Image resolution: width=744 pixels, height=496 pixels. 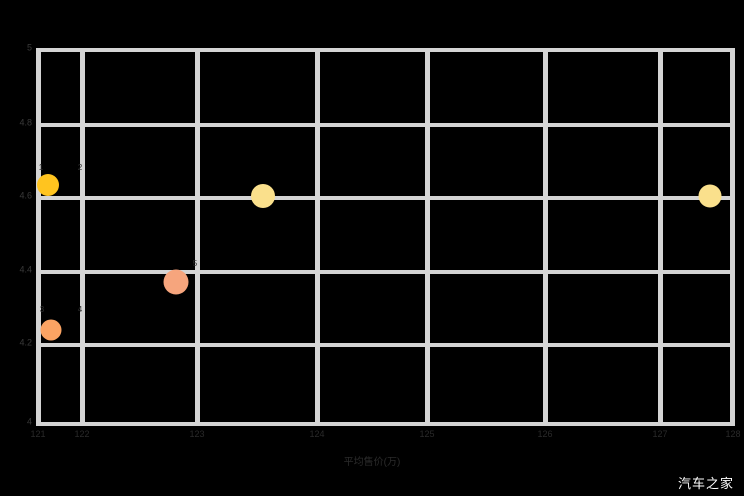 I want to click on point-label: 5, so click(x=195, y=263).